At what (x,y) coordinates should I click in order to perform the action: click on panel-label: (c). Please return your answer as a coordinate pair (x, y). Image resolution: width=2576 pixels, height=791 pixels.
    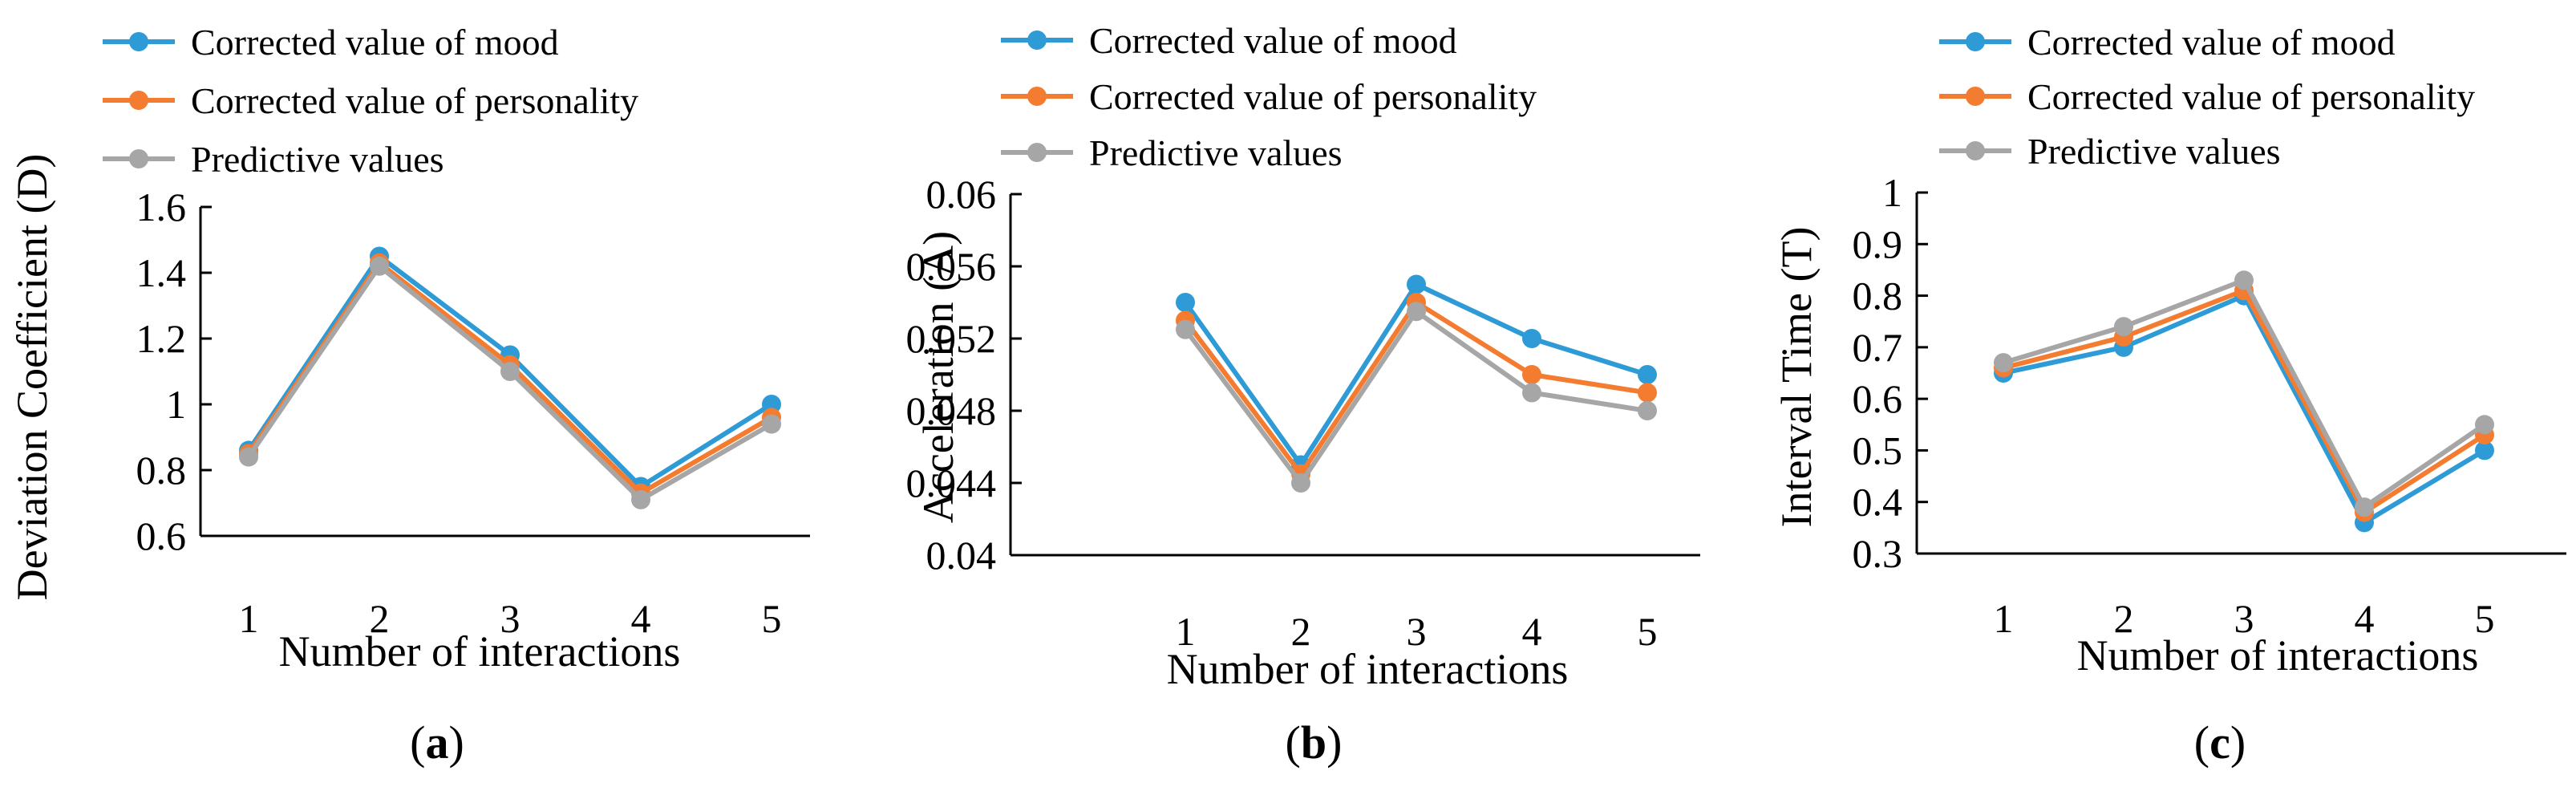
    Looking at the image, I should click on (2220, 742).